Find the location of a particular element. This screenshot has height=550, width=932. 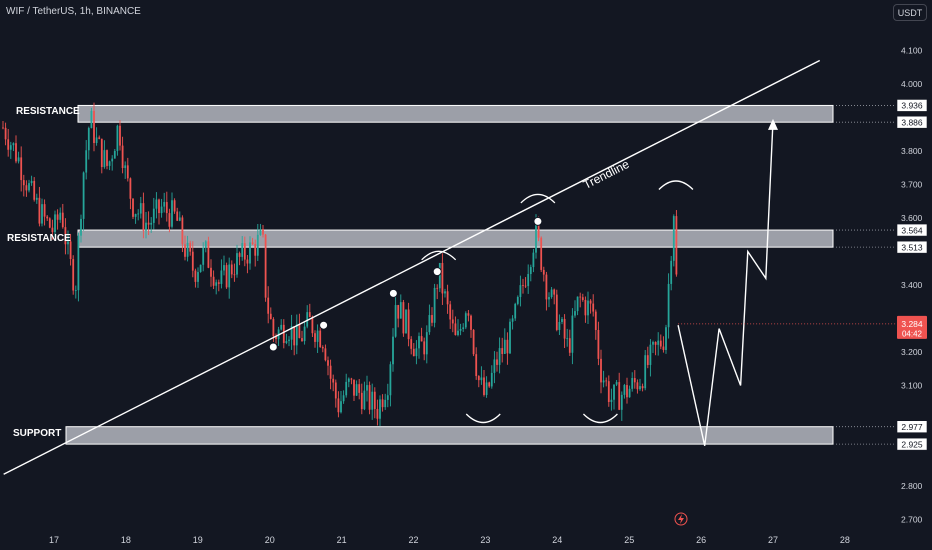

swing-bottom-arc is located at coordinates (600, 418).